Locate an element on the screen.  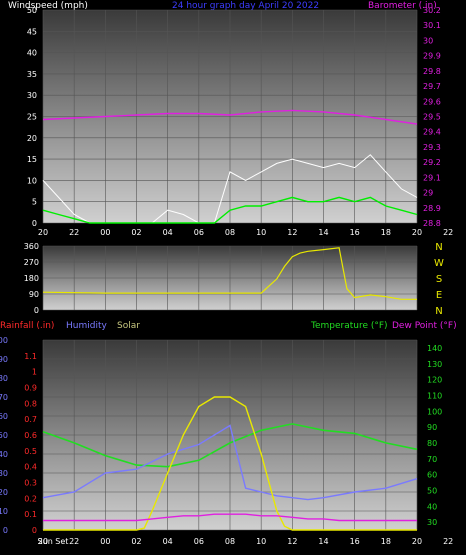
humidity-tick-label: 10 is located at coordinates (4, 511).